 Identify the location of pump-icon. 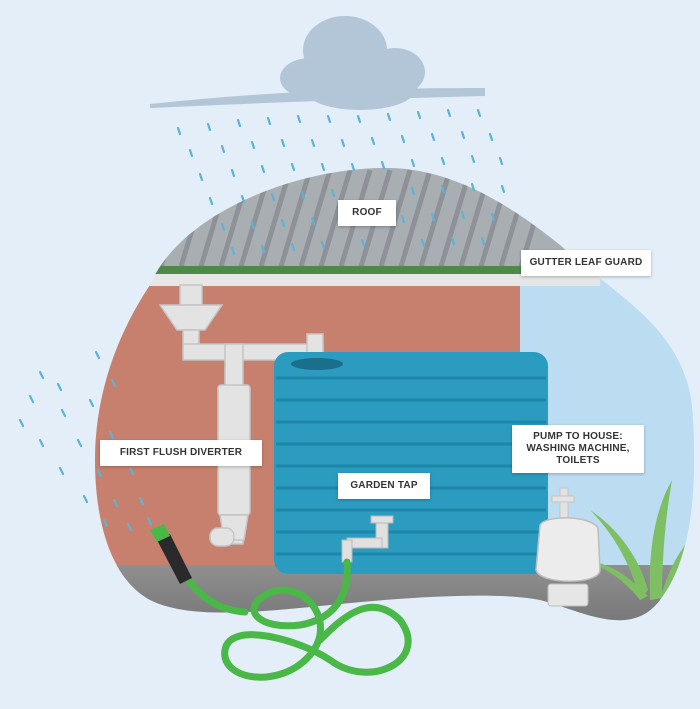
(568, 547).